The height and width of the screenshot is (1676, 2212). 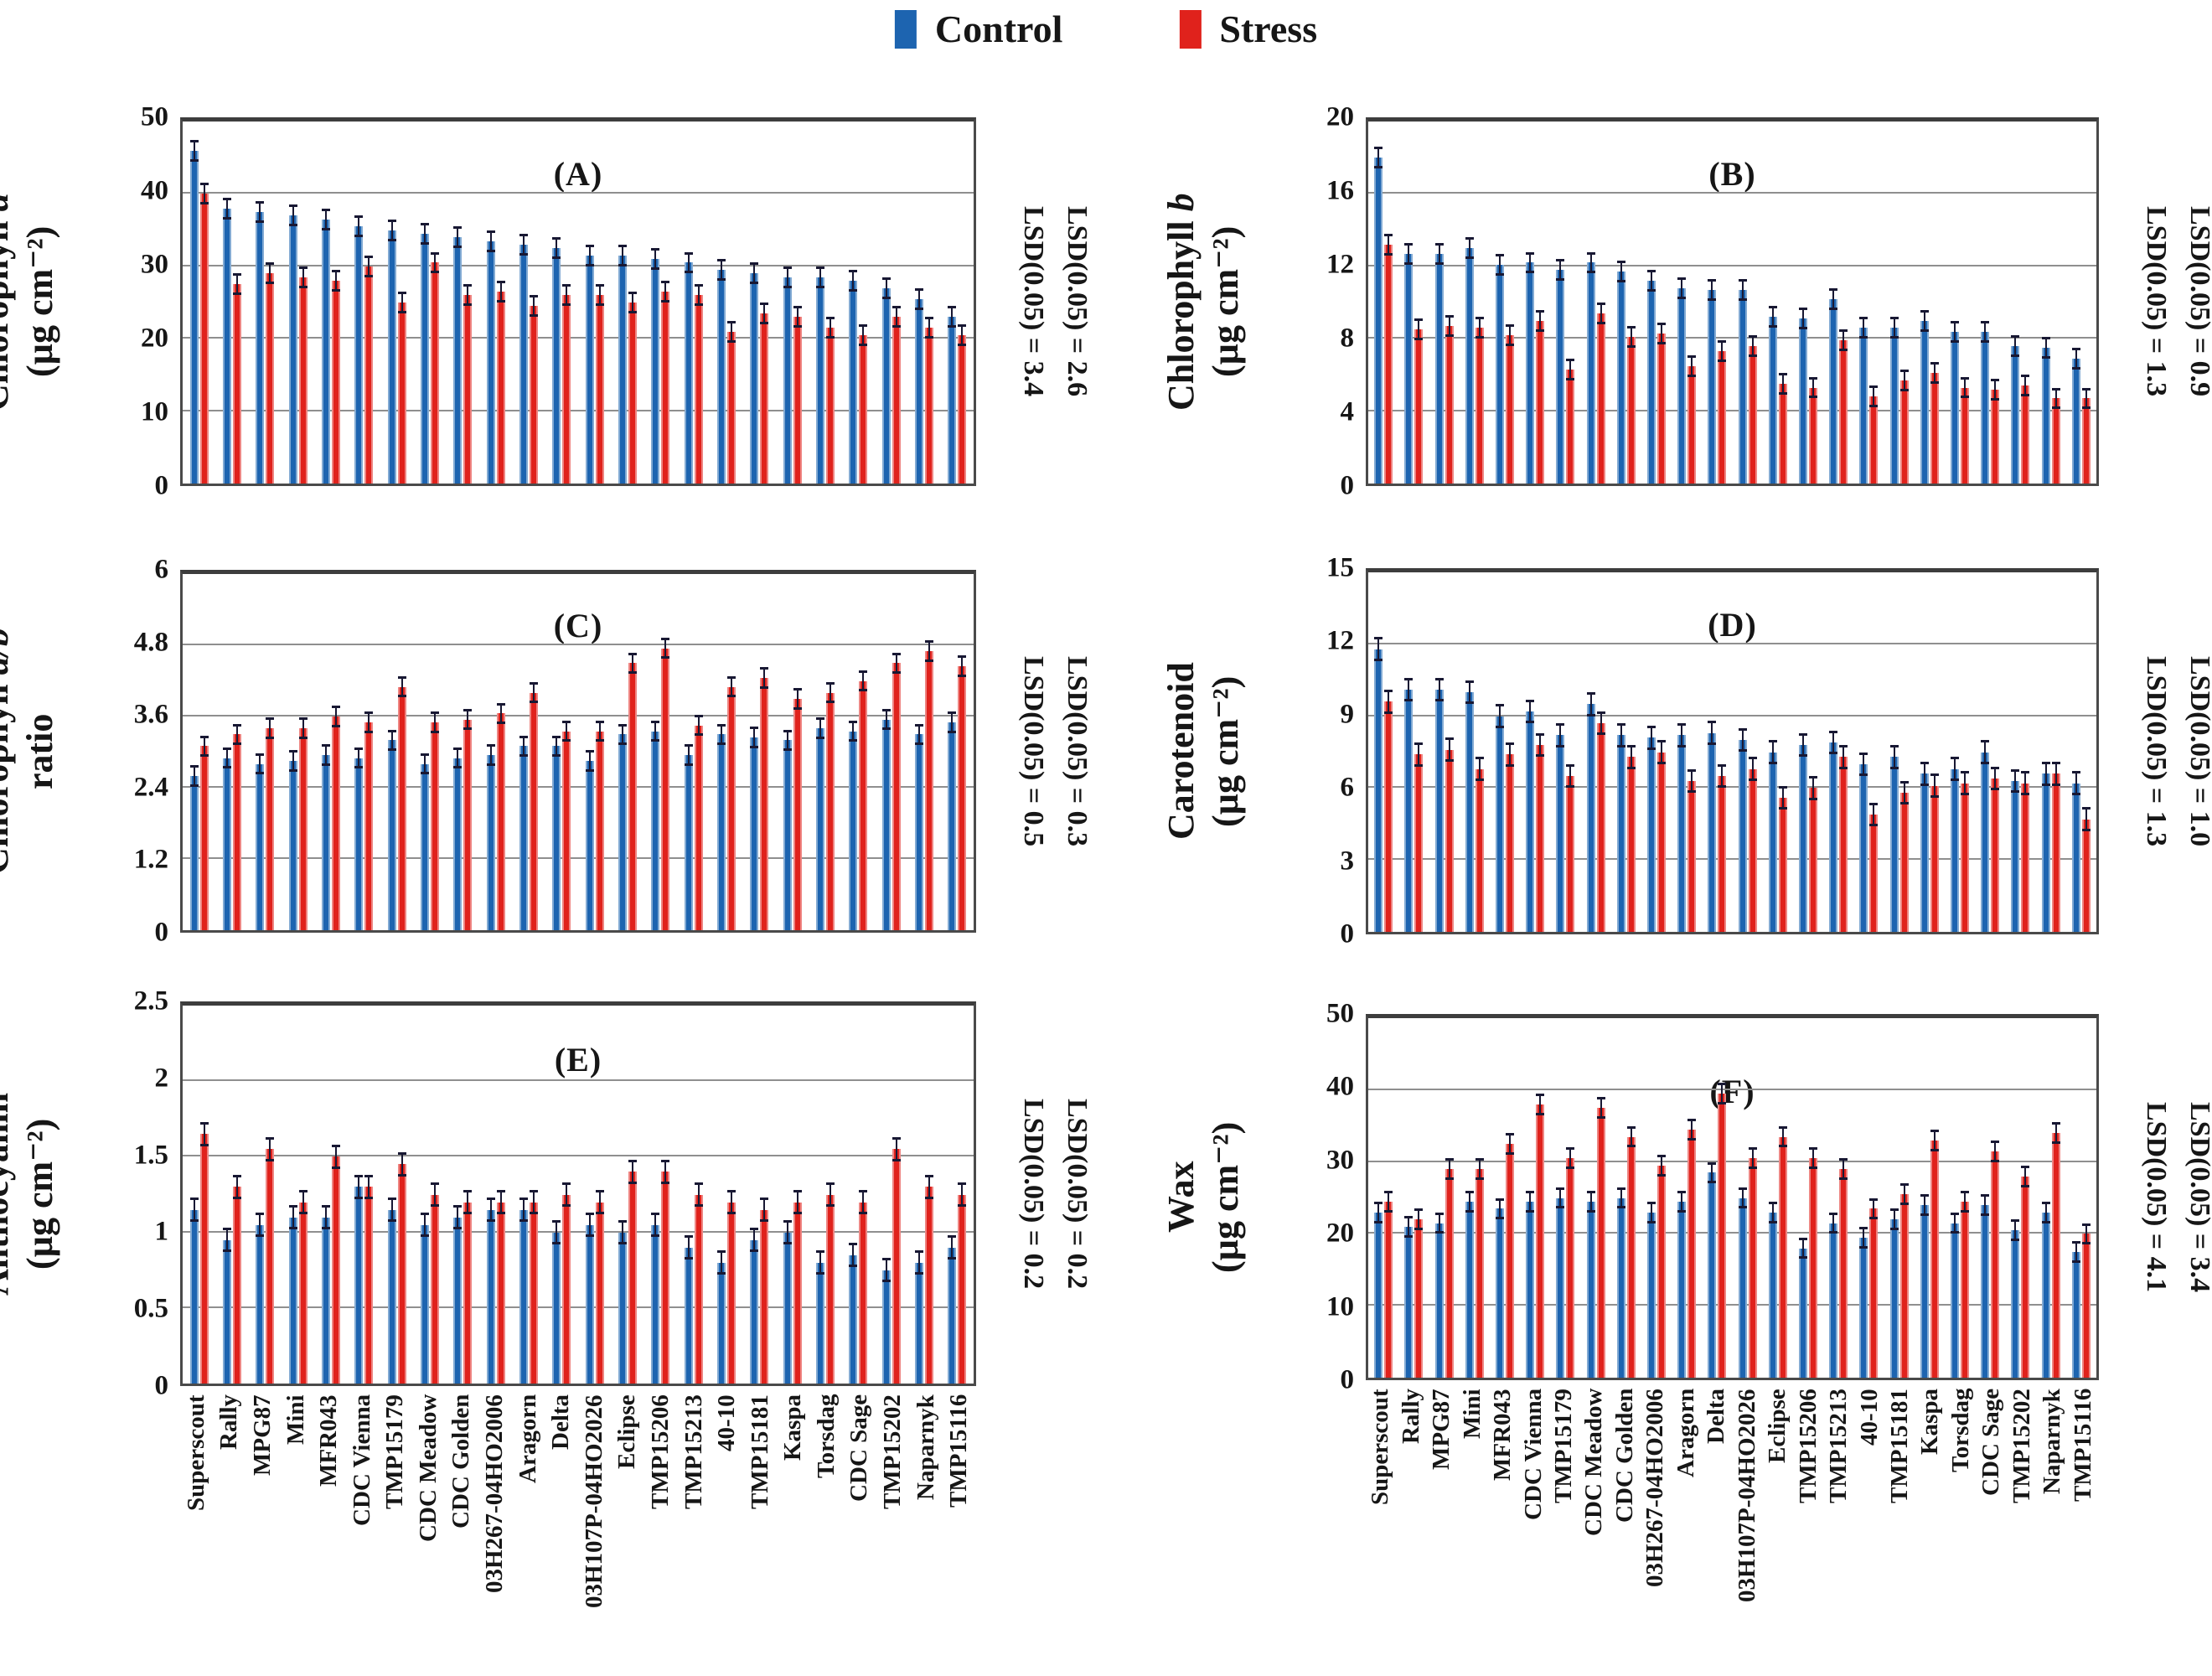 What do you see at coordinates (952, 826) in the screenshot?
I see `bar-control-TMP15116` at bounding box center [952, 826].